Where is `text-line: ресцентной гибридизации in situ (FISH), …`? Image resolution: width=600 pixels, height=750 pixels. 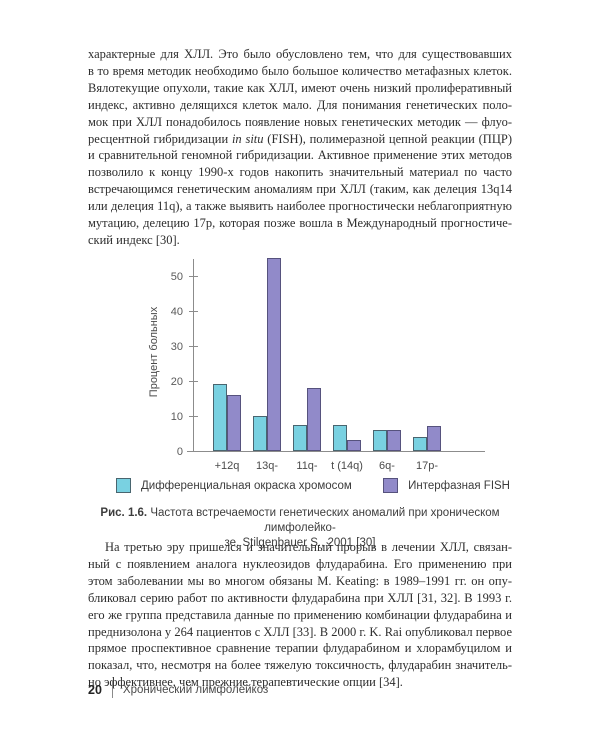
text-line: ресцентной гибридизации in situ (FISH), … is located at coordinates (300, 138).